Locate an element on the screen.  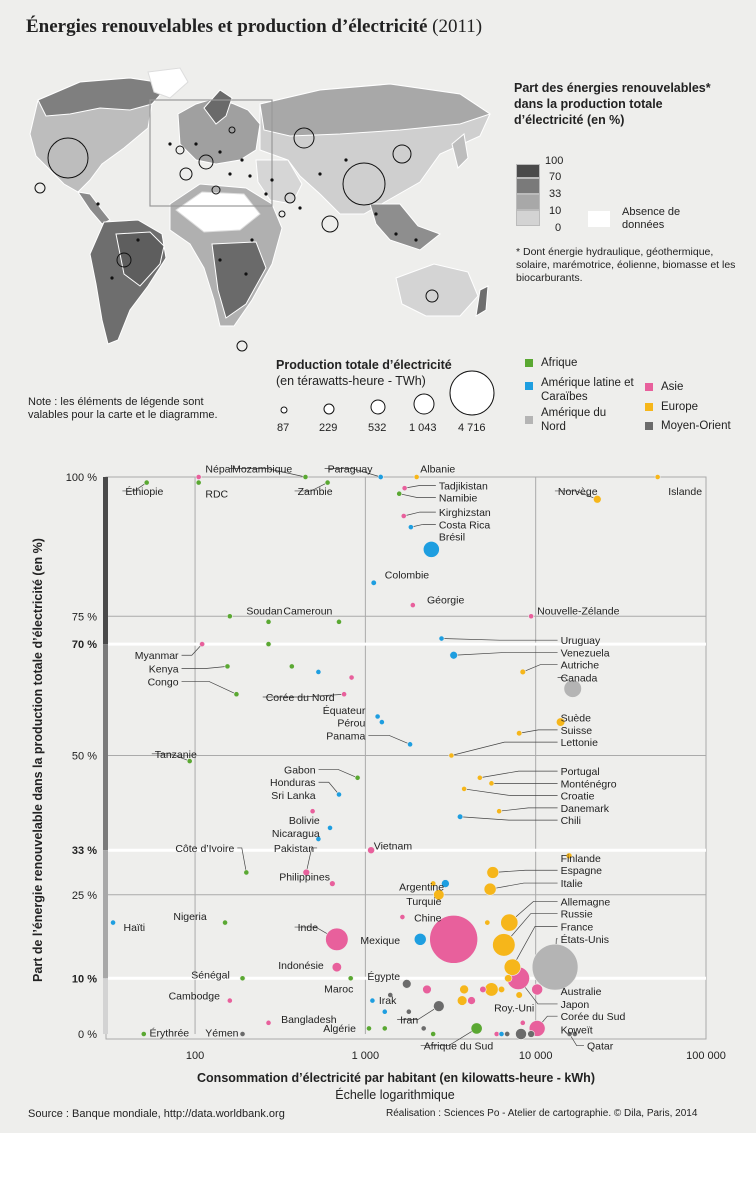
point: Vietnam is located at coordinates (371, 850).